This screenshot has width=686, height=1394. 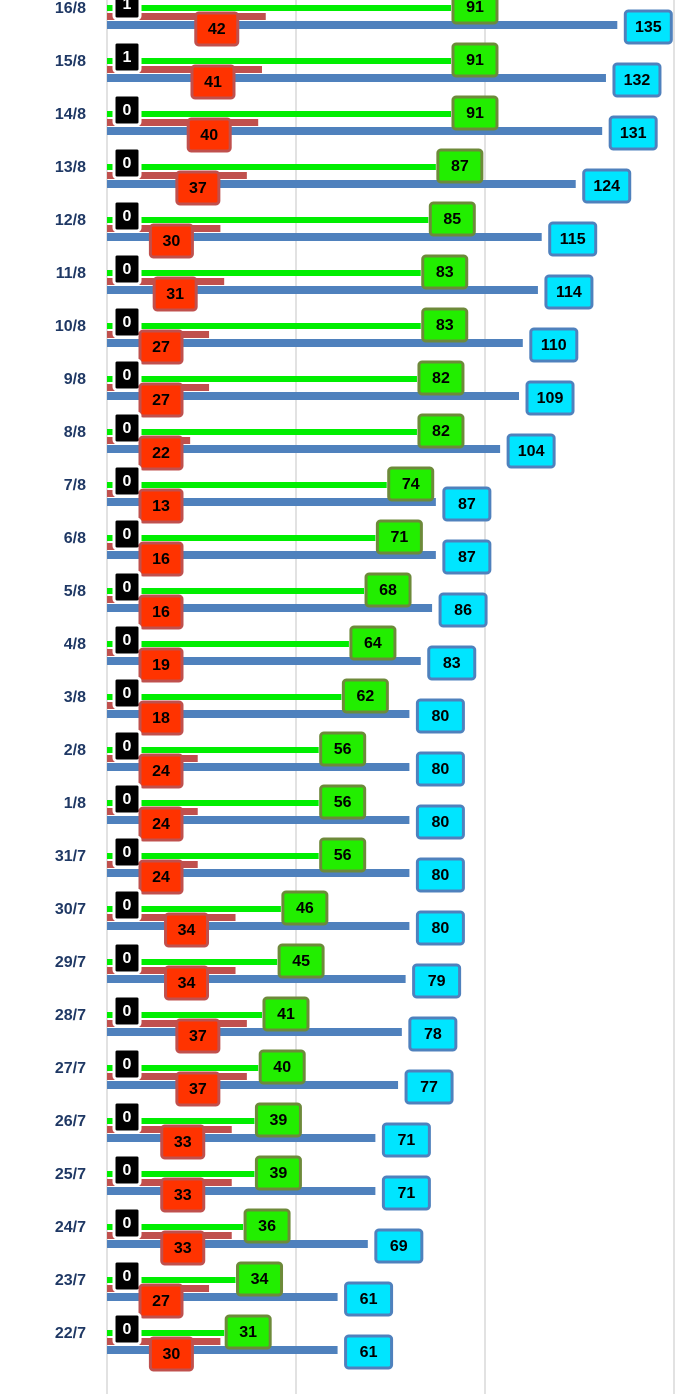 What do you see at coordinates (452, 219) in the screenshot?
I see `value-label: 85` at bounding box center [452, 219].